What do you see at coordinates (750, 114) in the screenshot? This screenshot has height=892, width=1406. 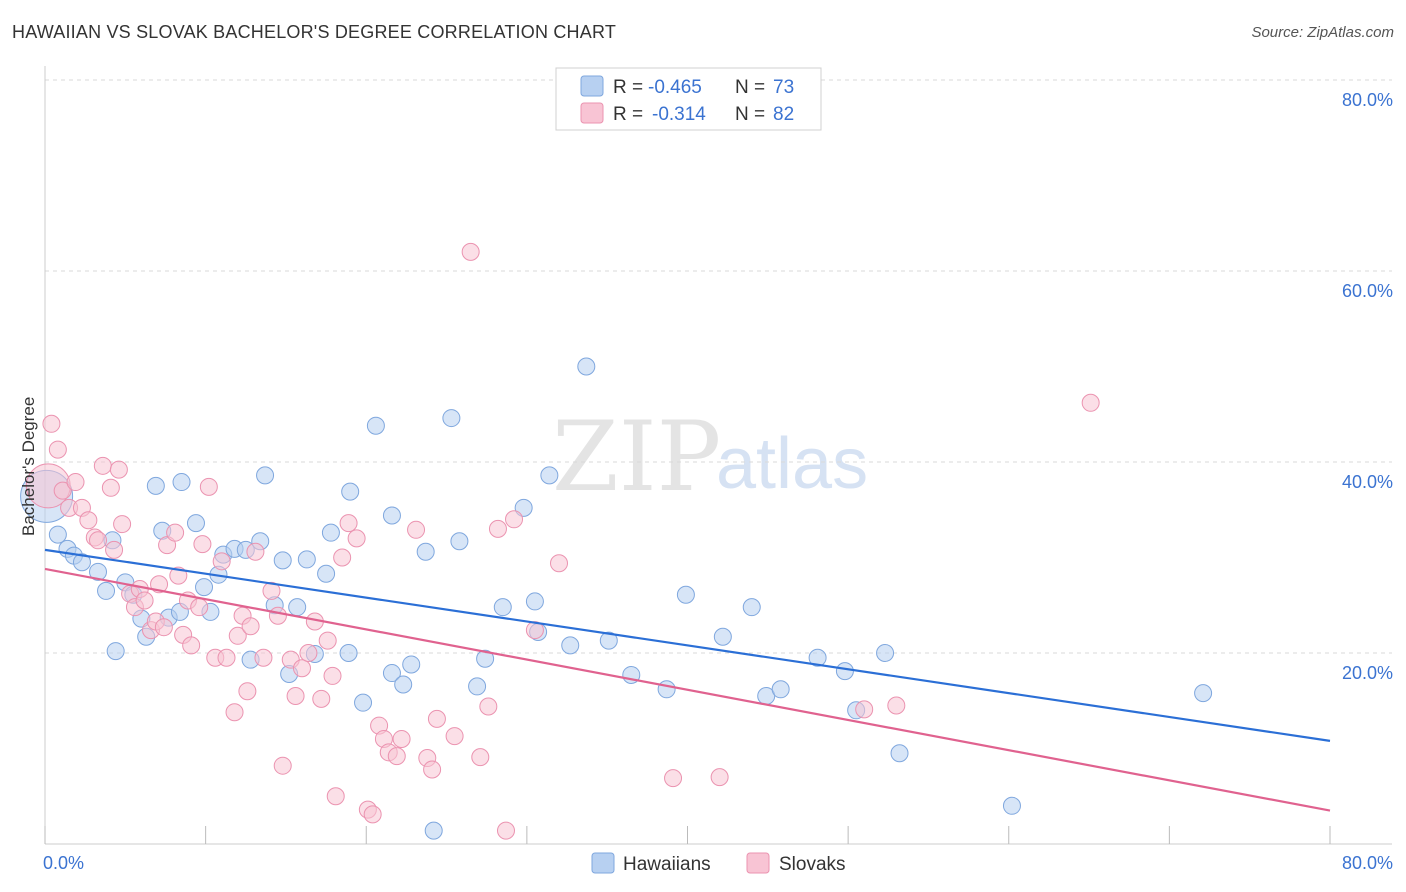 I see `slovaks-n-label: N =` at bounding box center [750, 114].